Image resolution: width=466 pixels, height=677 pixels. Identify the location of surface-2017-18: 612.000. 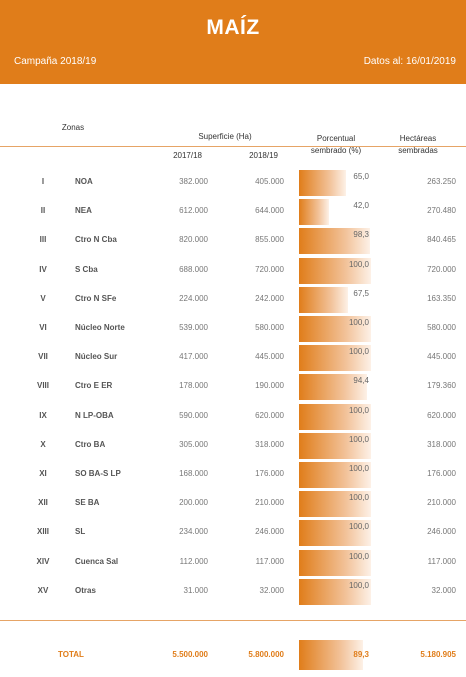
(193, 211).